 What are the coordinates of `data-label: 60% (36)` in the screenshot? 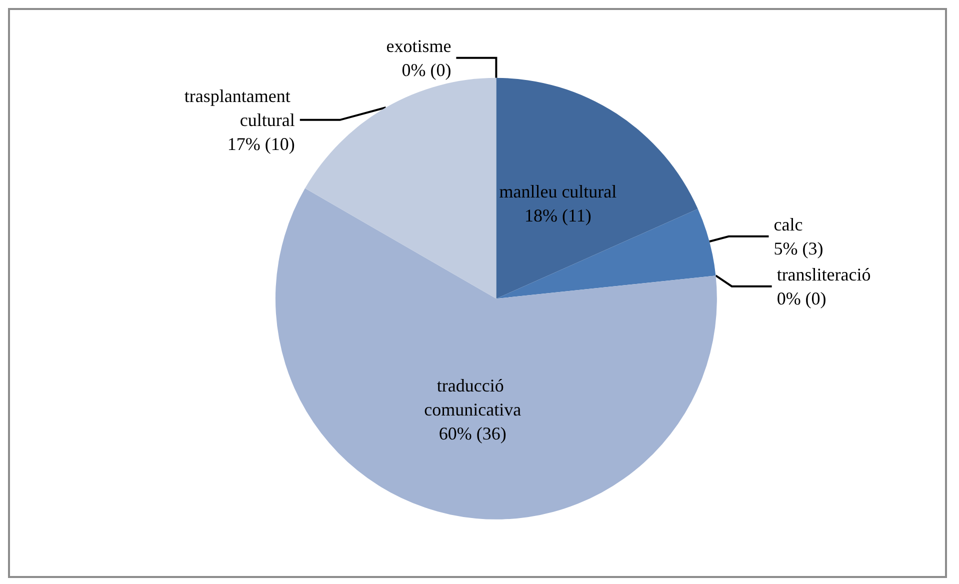 It's located at (472, 434).